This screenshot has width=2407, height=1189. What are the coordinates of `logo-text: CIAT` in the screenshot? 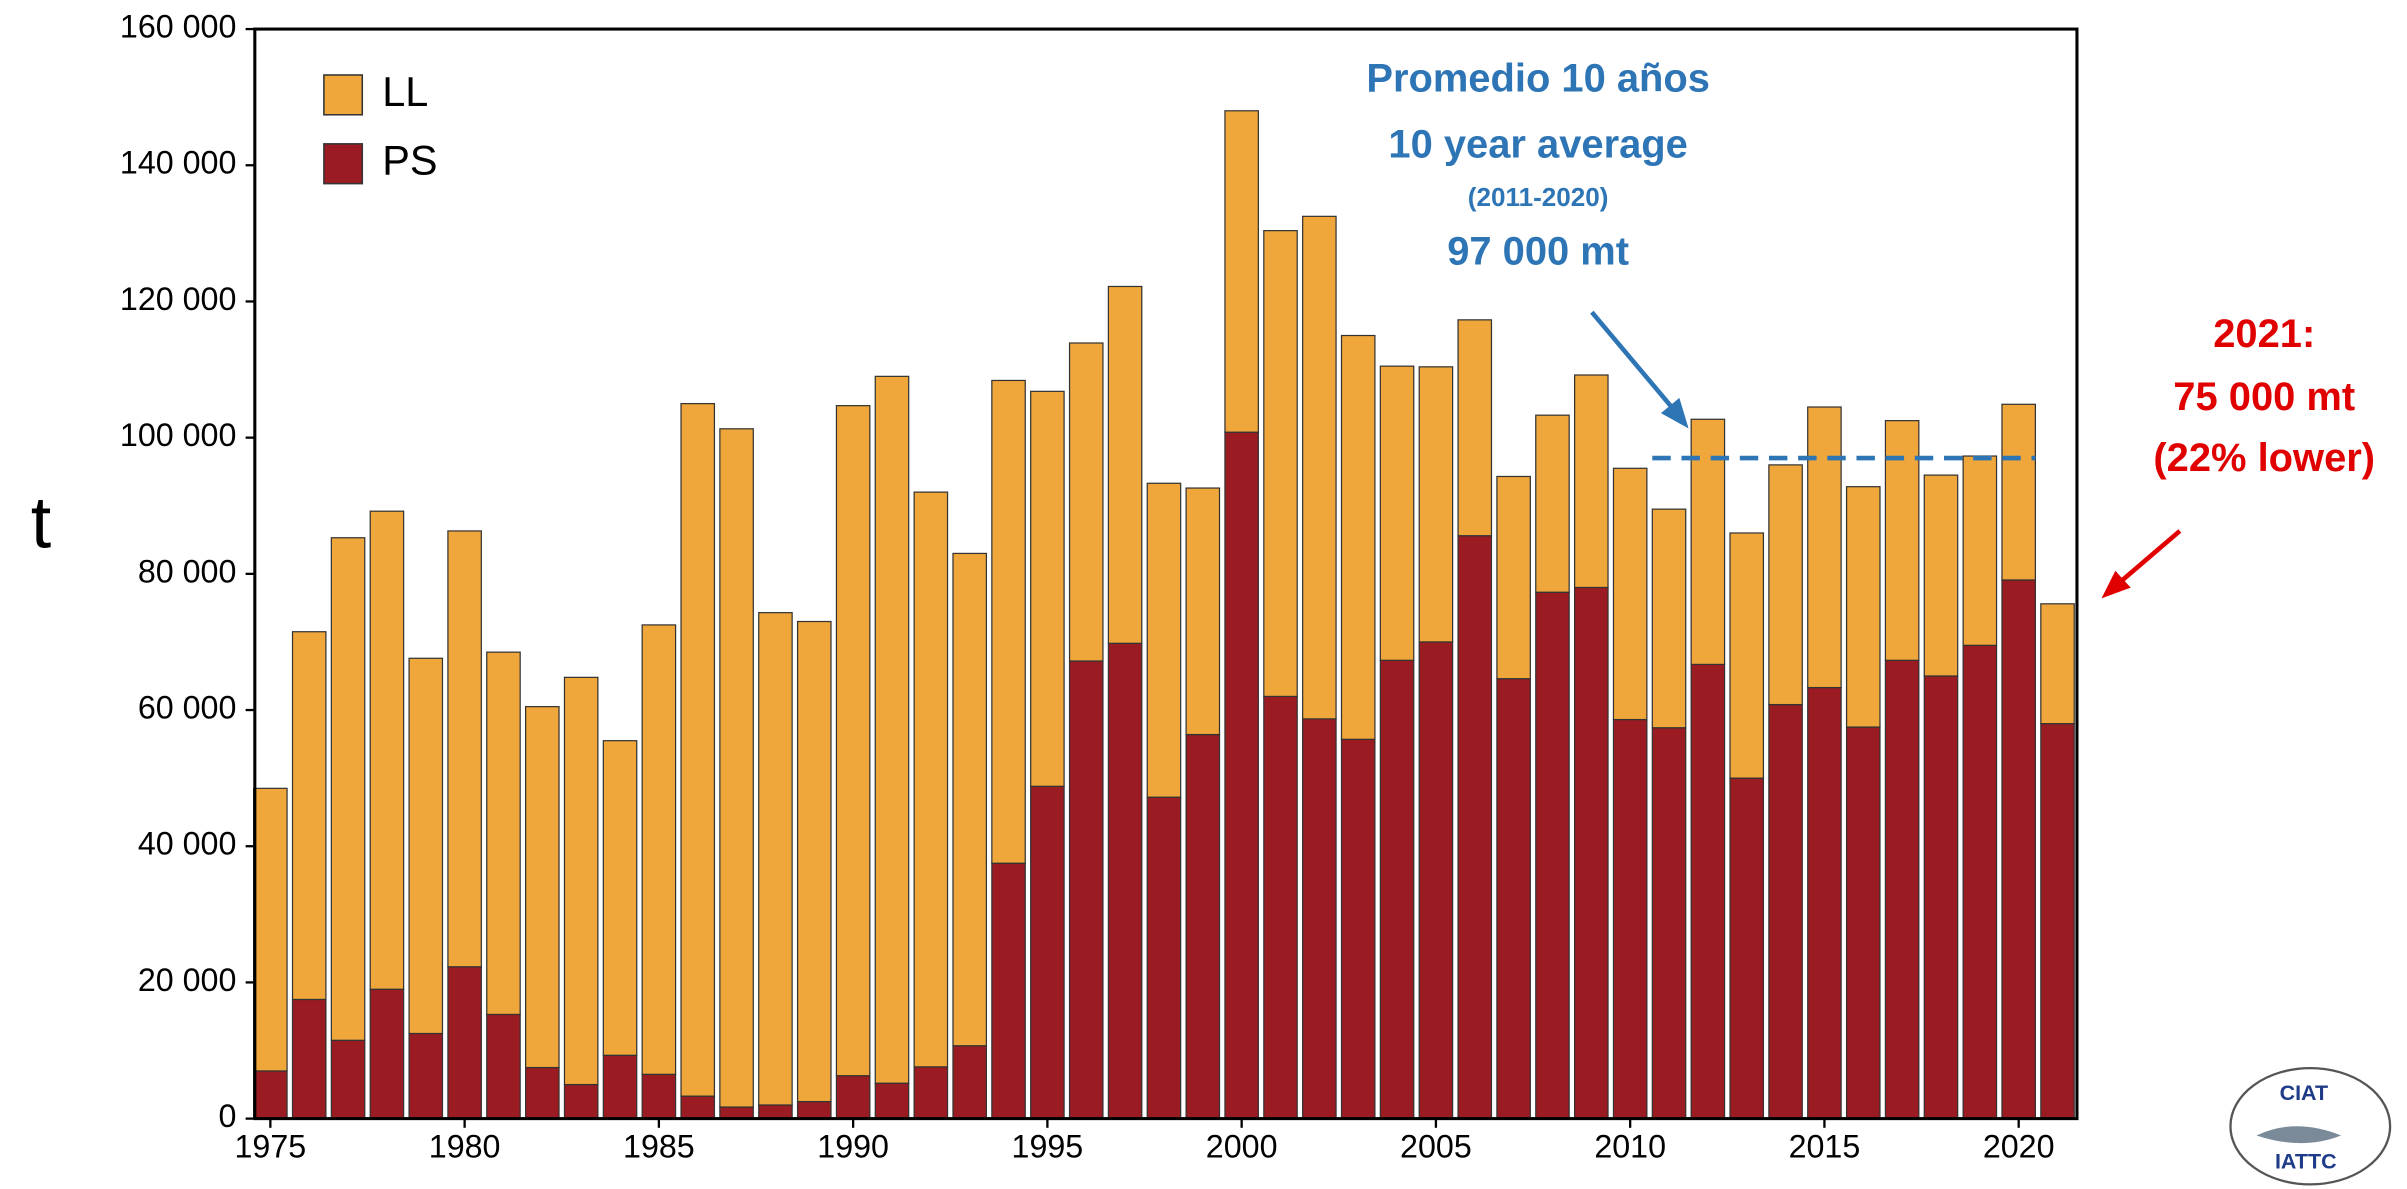 It's located at (2304, 1093).